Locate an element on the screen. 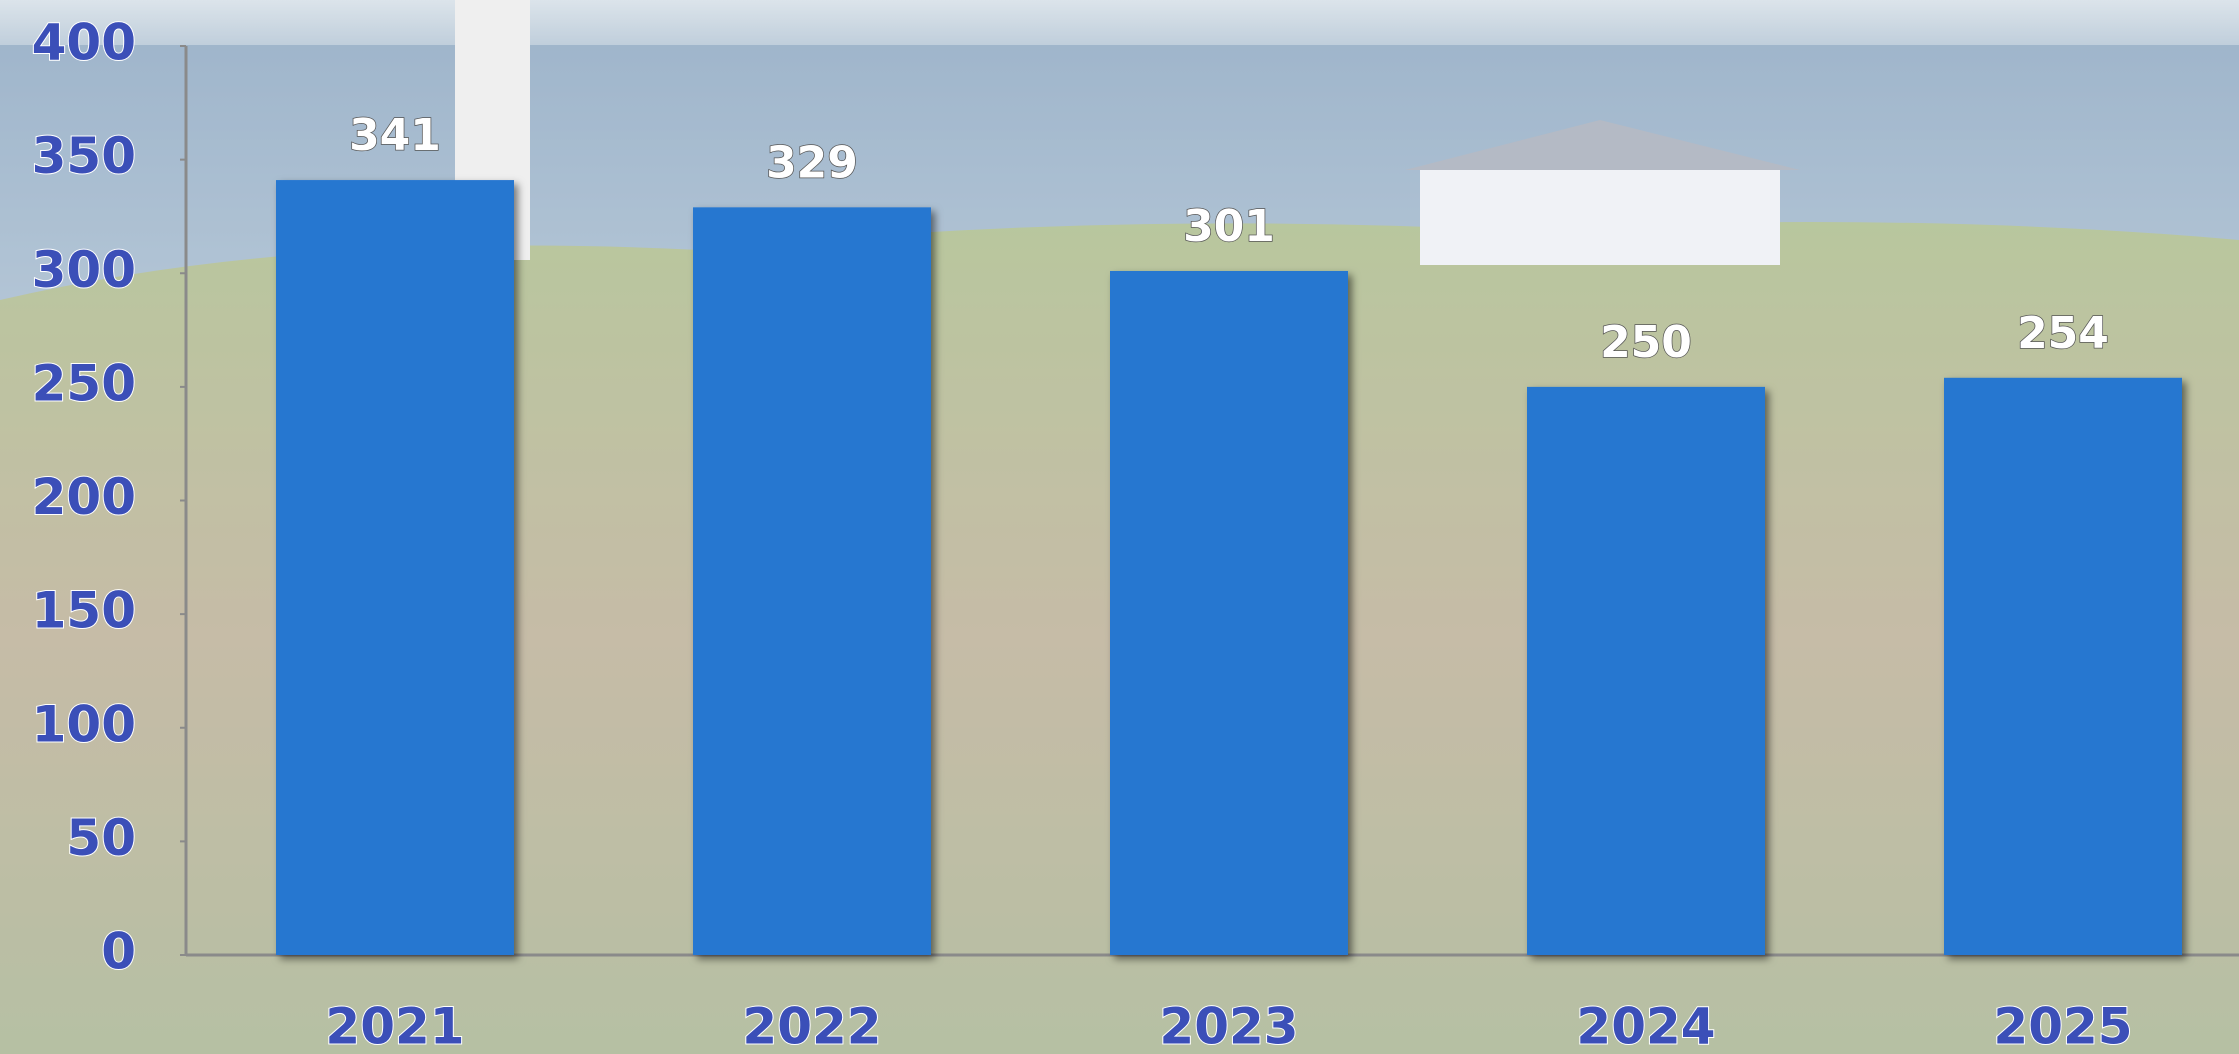 The height and width of the screenshot is (1054, 2239). y-tick-label: 100 is located at coordinates (84, 724).